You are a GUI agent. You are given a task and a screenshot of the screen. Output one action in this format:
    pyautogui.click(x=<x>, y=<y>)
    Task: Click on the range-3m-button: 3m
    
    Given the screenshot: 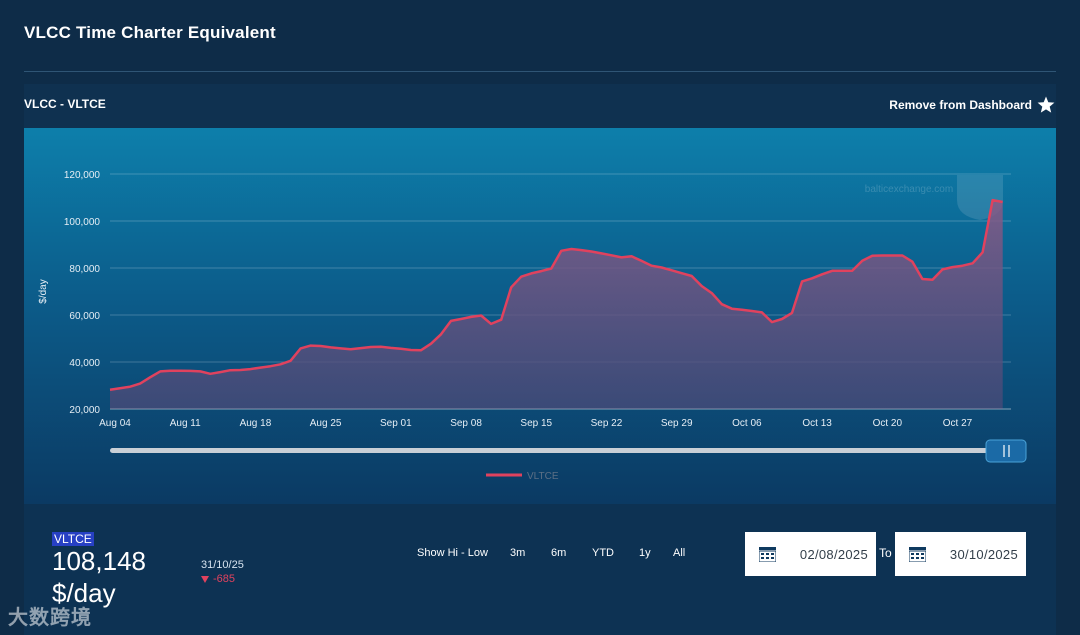 What is the action you would take?
    pyautogui.click(x=518, y=553)
    